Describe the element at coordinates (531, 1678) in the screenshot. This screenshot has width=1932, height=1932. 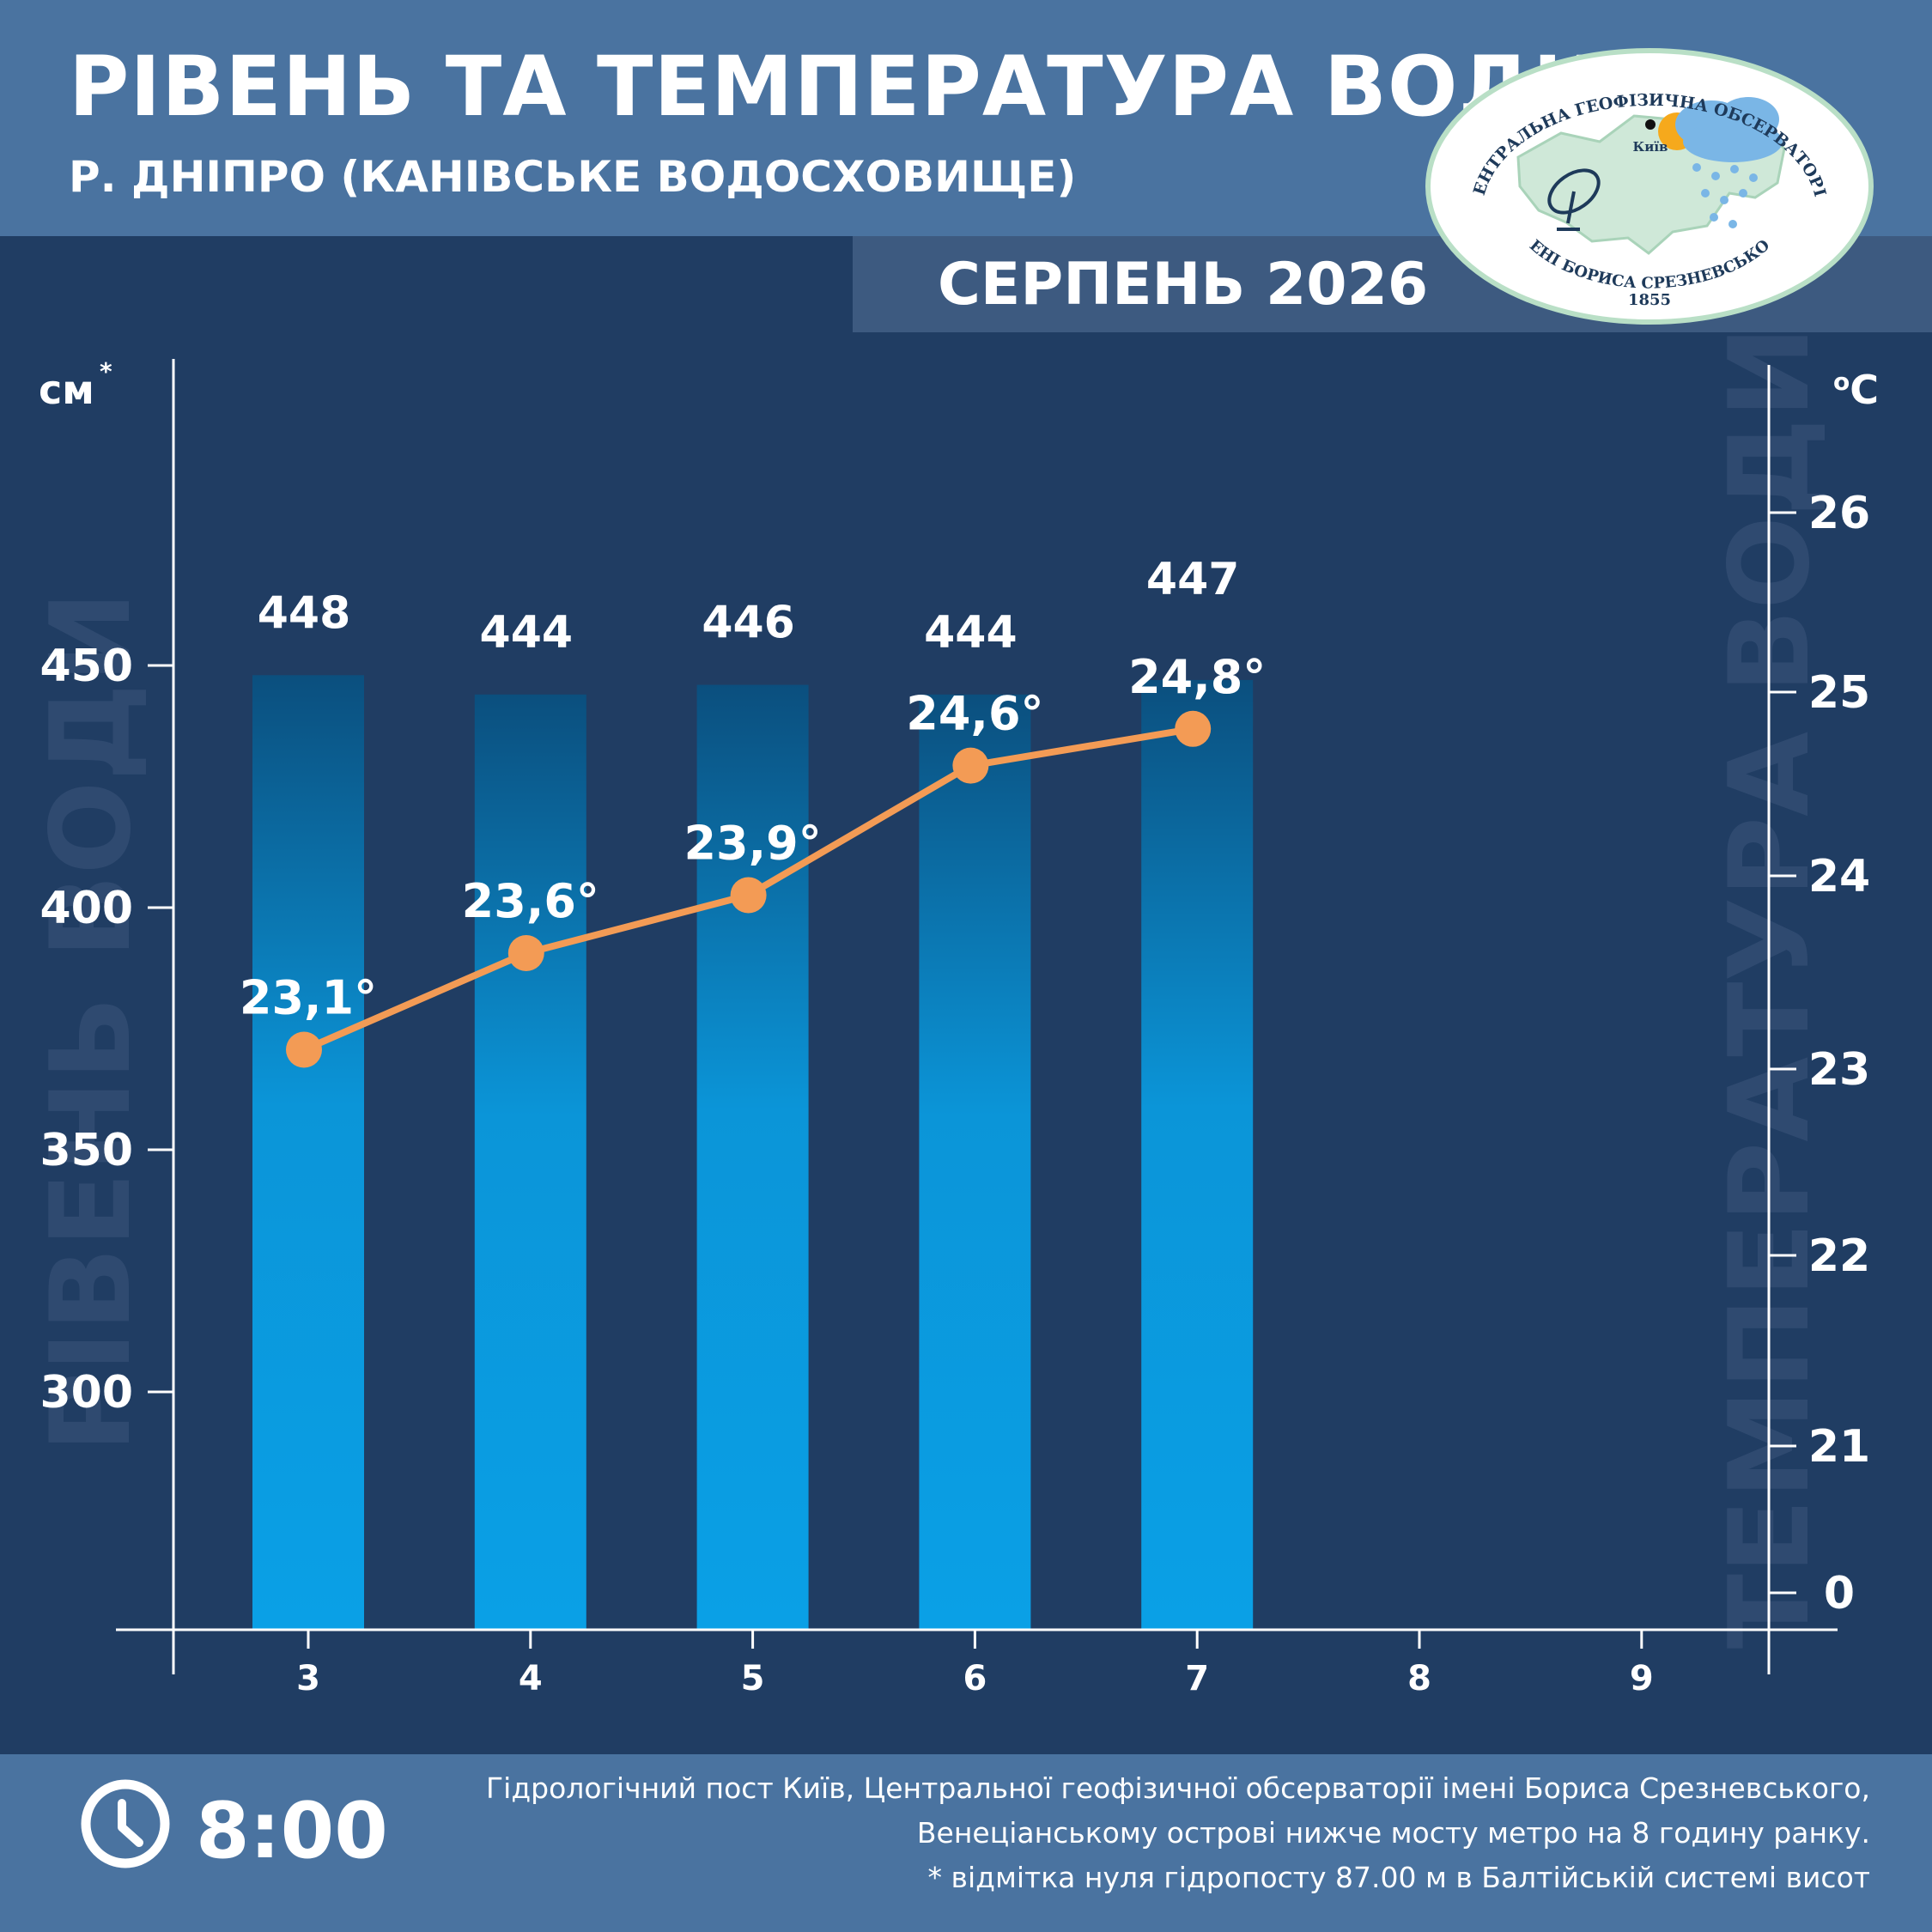
I see `x-tick-label: 4` at that location.